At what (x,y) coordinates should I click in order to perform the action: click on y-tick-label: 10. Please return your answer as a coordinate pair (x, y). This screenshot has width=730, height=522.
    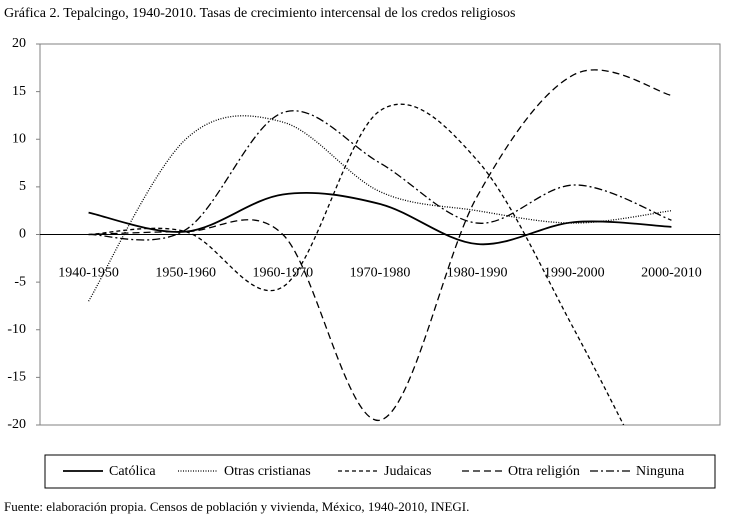
    Looking at the image, I should click on (19, 138).